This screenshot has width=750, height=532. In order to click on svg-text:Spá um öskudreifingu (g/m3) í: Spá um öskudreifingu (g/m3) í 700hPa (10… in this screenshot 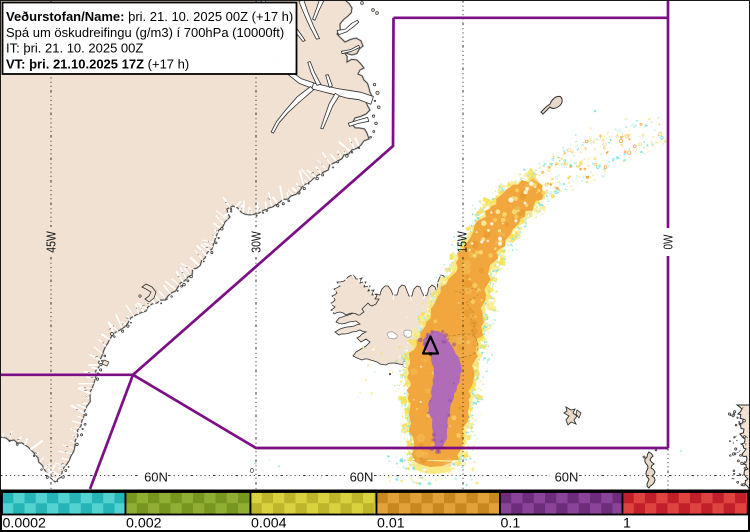, I will do `click(145, 32)`.